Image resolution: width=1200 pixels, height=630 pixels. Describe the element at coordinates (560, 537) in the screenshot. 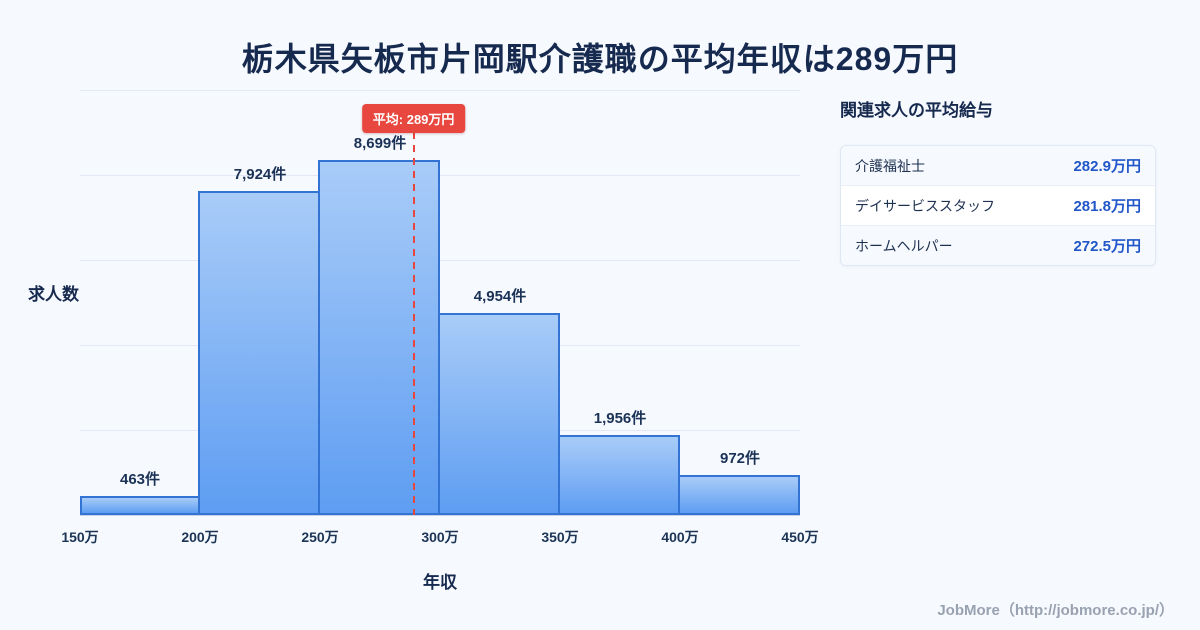

I see `x-axis-tick: 350万` at that location.